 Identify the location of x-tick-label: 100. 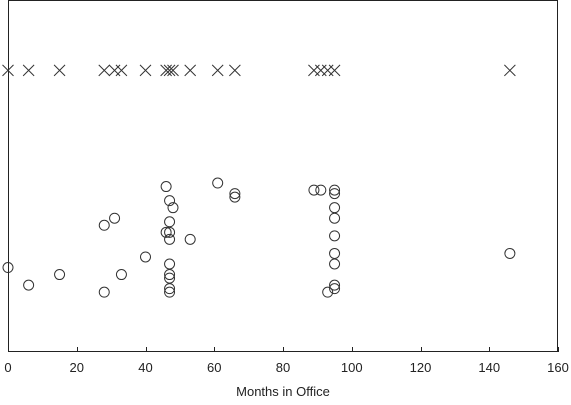
(352, 367).